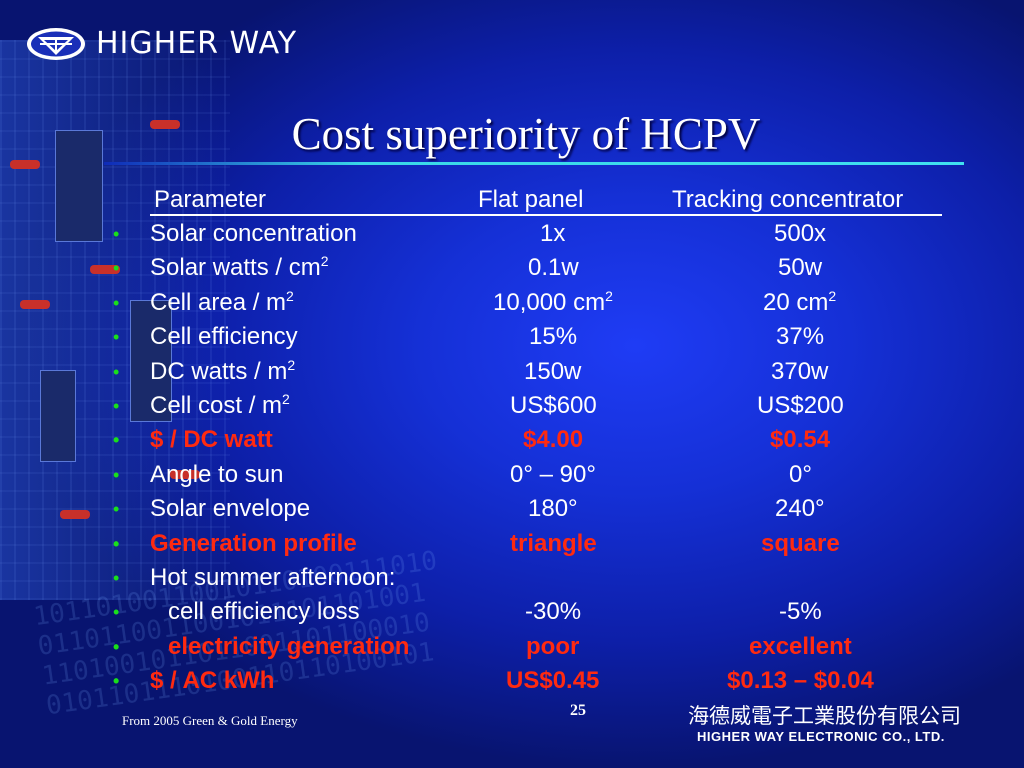  What do you see at coordinates (512, 439) in the screenshot?
I see `table-row: • $ / DC watt $4.00 $0.54` at bounding box center [512, 439].